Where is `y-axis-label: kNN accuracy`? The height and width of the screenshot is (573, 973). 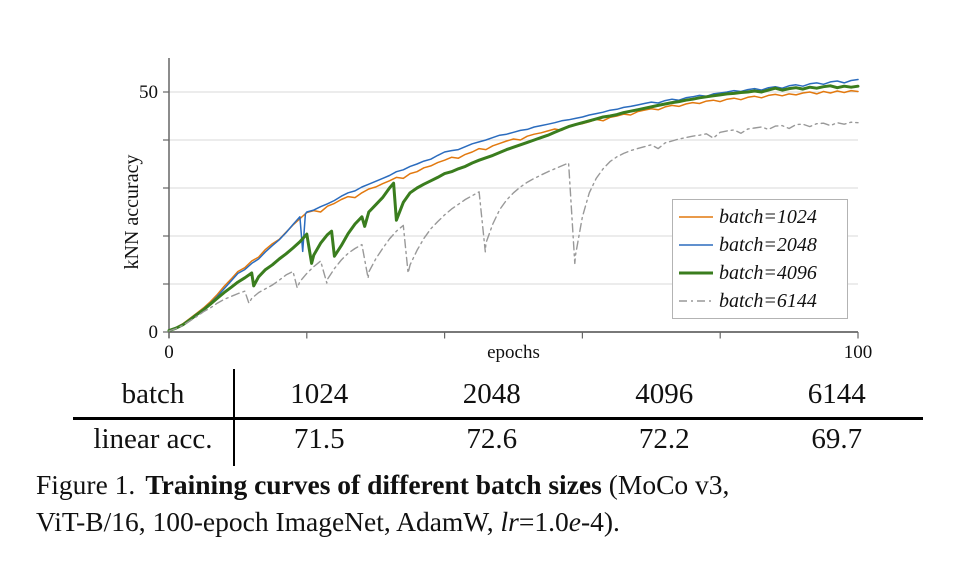
y-axis-label: kNN accuracy is located at coordinates (132, 212).